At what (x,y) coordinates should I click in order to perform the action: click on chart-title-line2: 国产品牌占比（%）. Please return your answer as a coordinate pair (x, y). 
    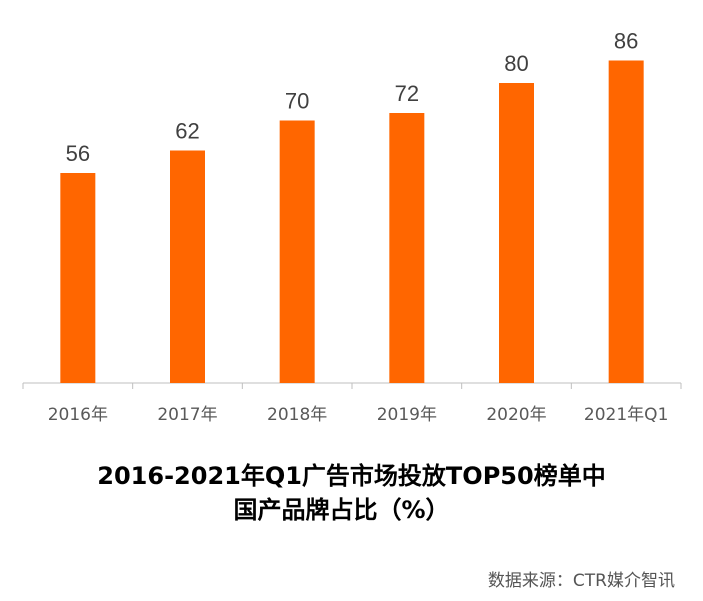
    Looking at the image, I should click on (341, 510).